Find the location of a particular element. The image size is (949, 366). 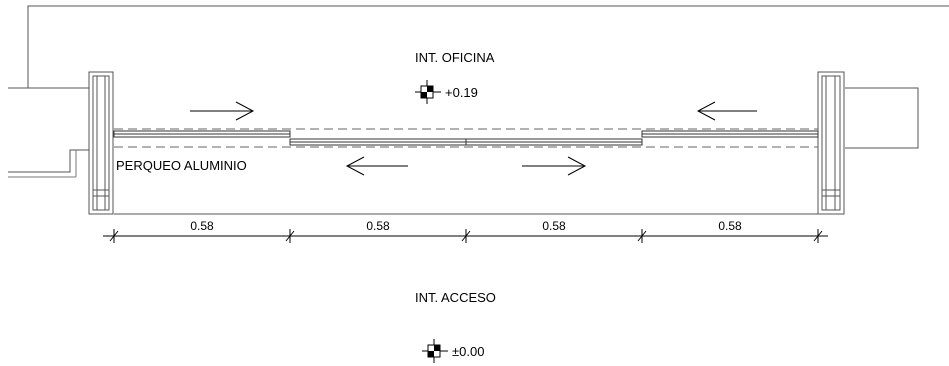

room-label-oficina: INT. OFICINA is located at coordinates (455, 57).